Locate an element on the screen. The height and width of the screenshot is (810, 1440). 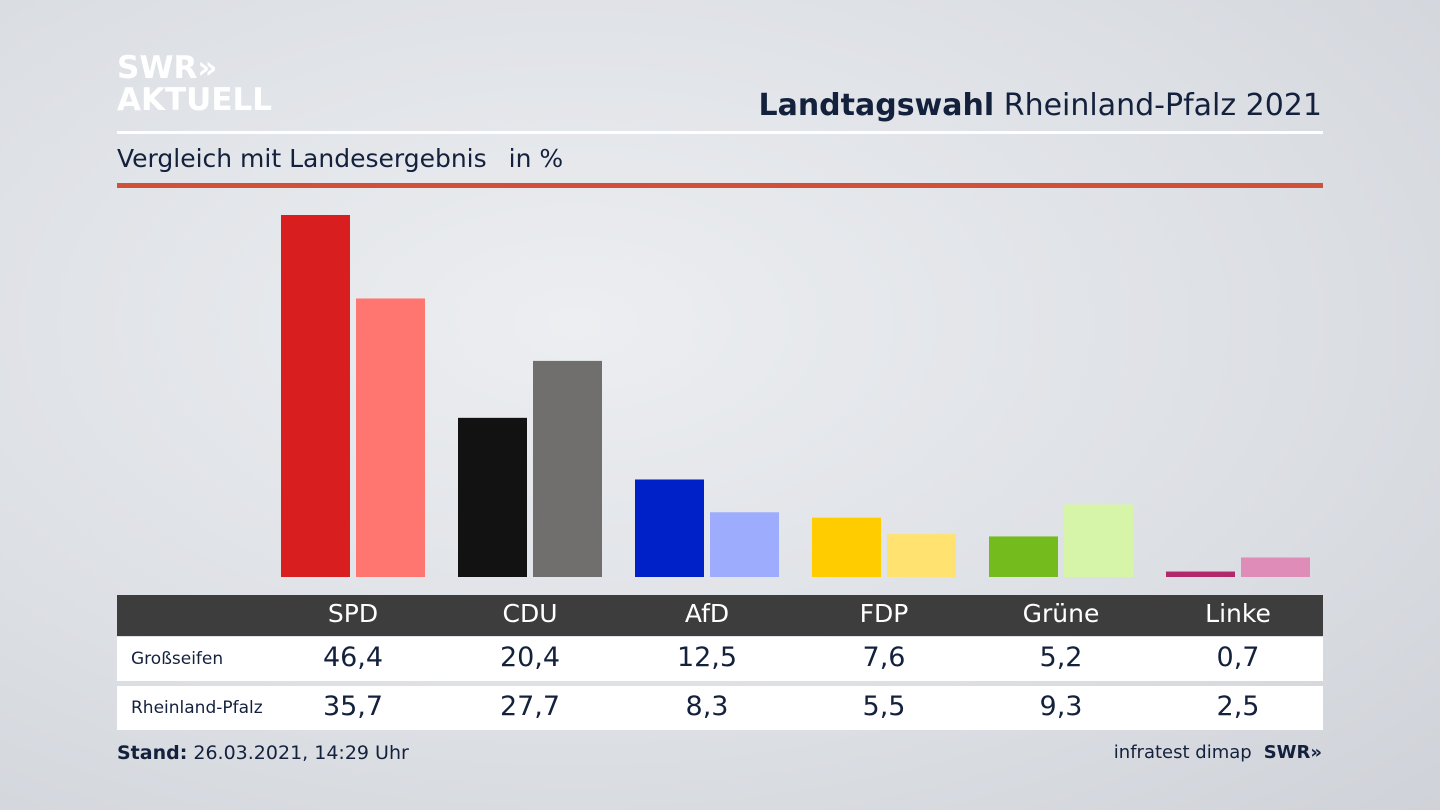
stand-label: Stand: is located at coordinates (152, 753).